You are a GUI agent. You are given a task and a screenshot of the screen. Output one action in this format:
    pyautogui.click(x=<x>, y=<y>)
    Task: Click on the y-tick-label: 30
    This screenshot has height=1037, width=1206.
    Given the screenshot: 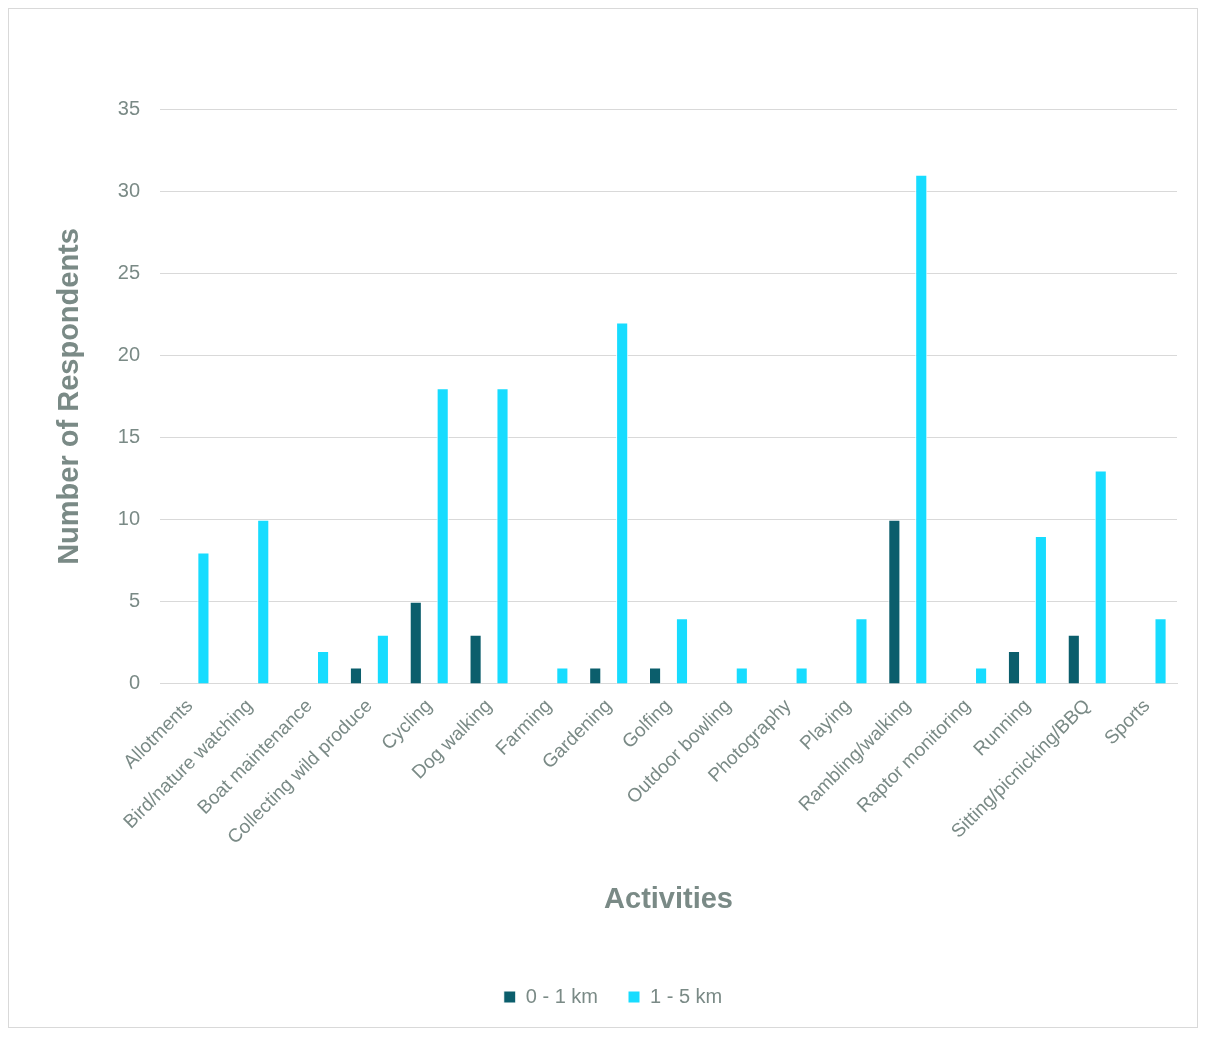 What is the action you would take?
    pyautogui.click(x=129, y=189)
    